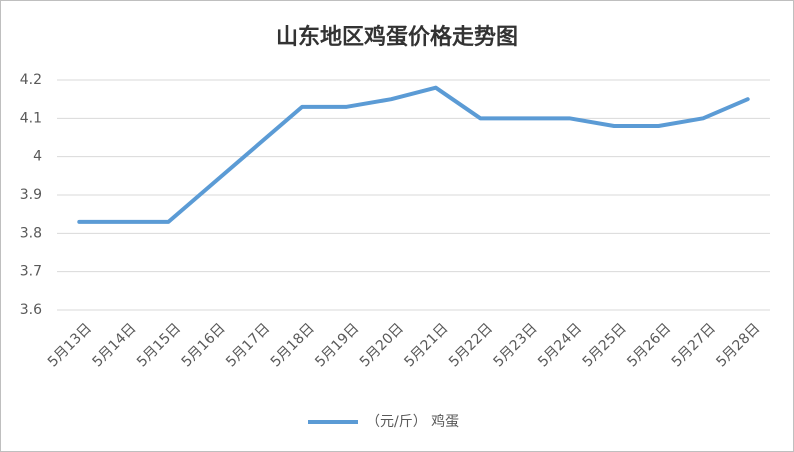 The height and width of the screenshot is (452, 794). What do you see at coordinates (31, 195) in the screenshot?
I see `y-tick-label: 3.9` at bounding box center [31, 195].